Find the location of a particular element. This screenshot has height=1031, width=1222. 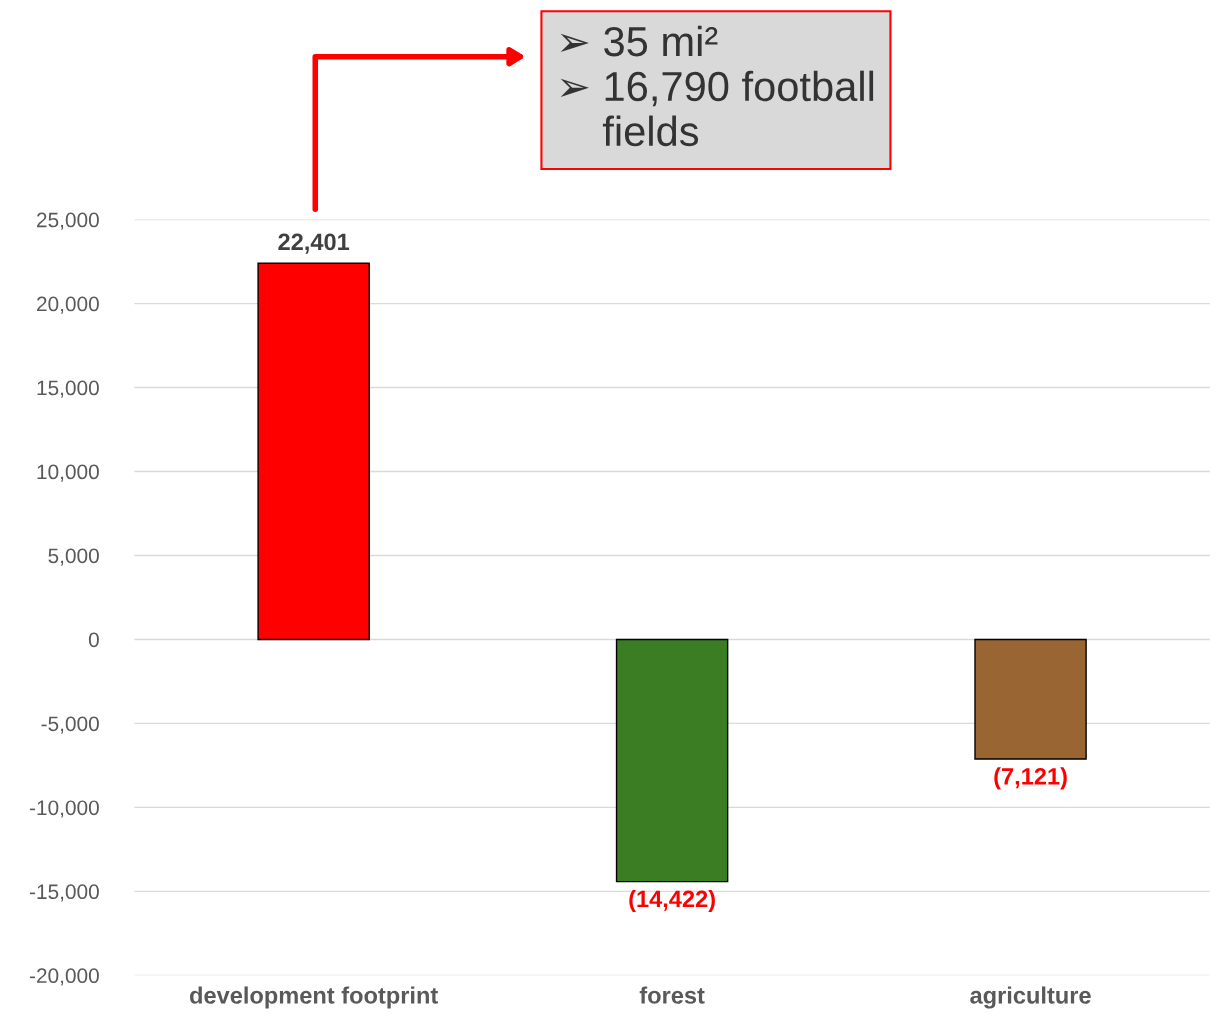

x-tick-label: agriculture is located at coordinates (1030, 997).